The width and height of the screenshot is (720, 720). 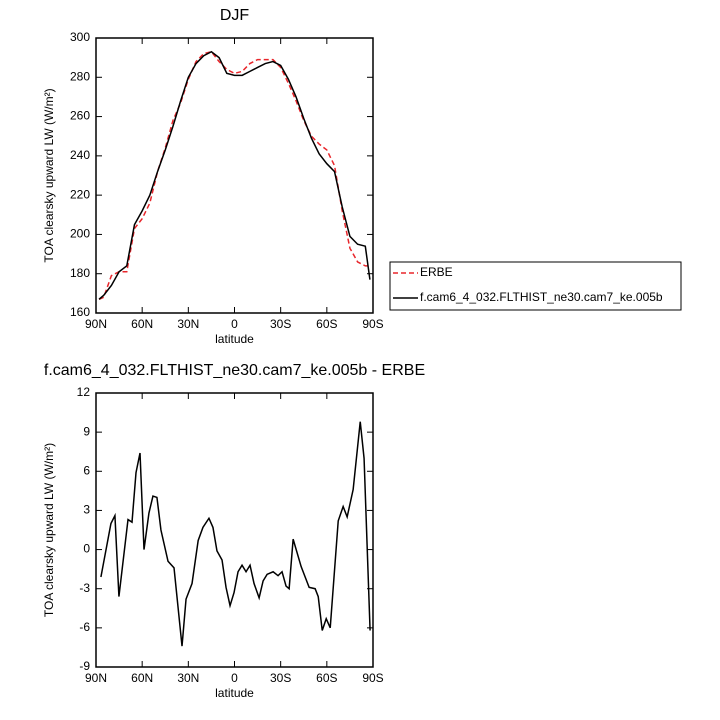 I want to click on y-tick-label: -9, so click(x=84, y=666).